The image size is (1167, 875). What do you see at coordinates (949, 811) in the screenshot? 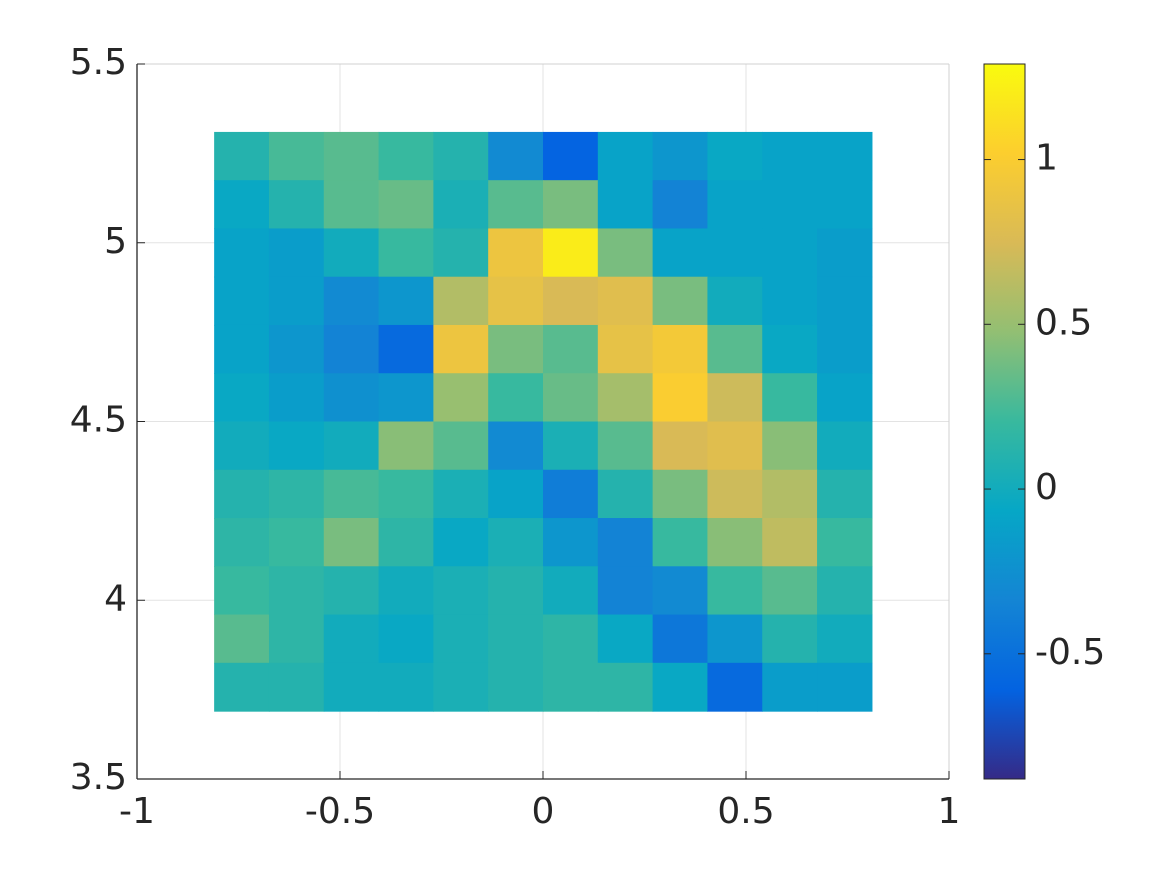
I see `x-tick-label: 1` at bounding box center [949, 811].